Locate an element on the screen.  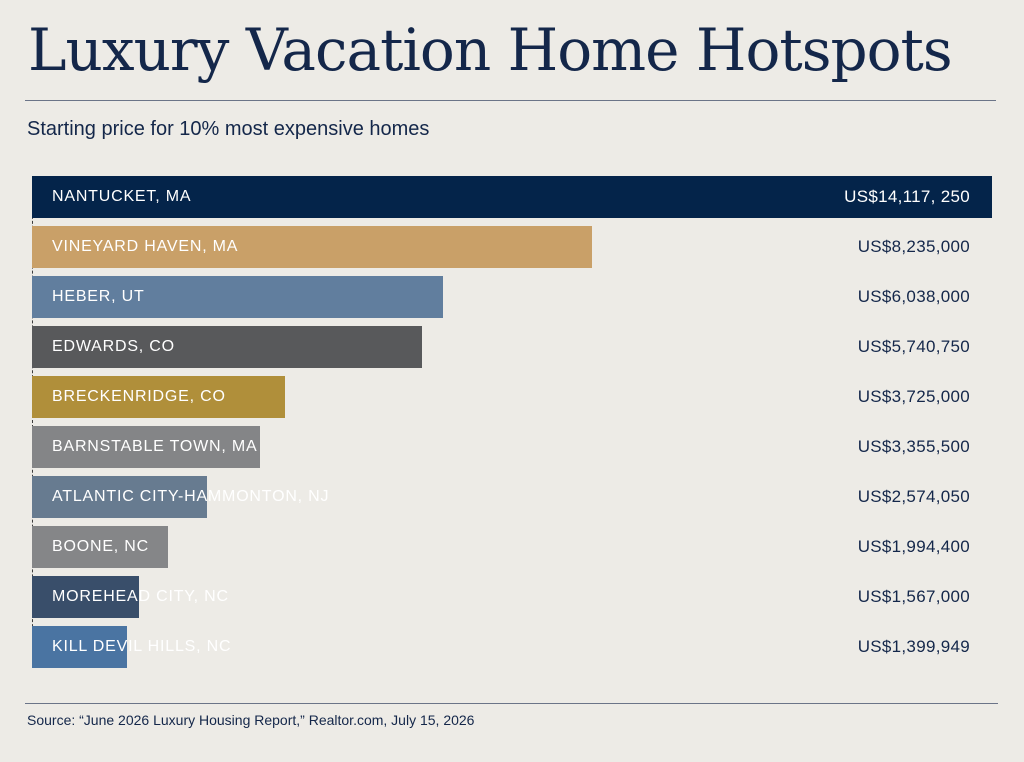
bar-category-label: BRECKENRIDGE, CO is located at coordinates (139, 396).